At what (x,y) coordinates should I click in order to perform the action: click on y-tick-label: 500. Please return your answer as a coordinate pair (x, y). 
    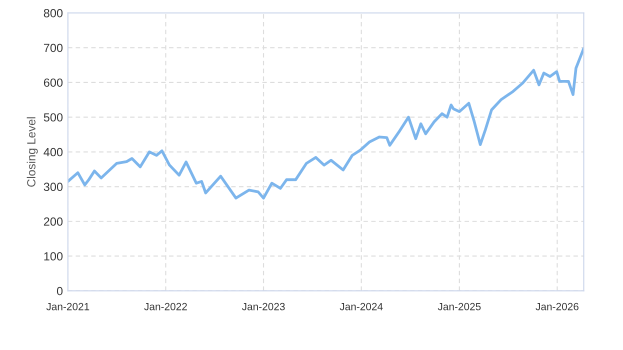
    Looking at the image, I should click on (53, 117).